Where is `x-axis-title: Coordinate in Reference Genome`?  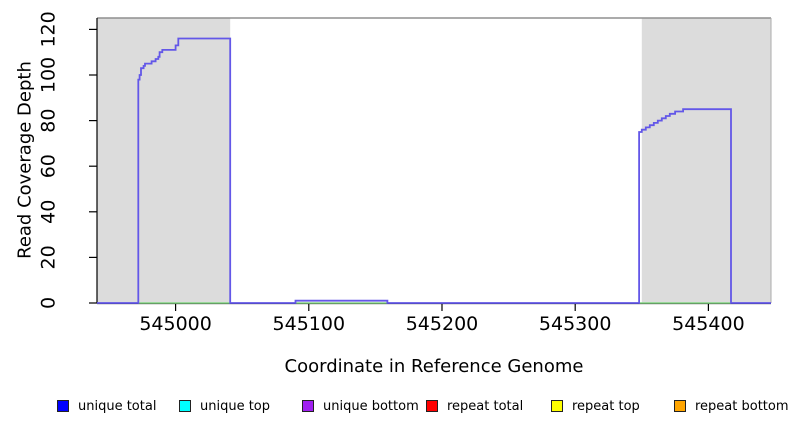
x-axis-title: Coordinate in Reference Genome is located at coordinates (434, 366).